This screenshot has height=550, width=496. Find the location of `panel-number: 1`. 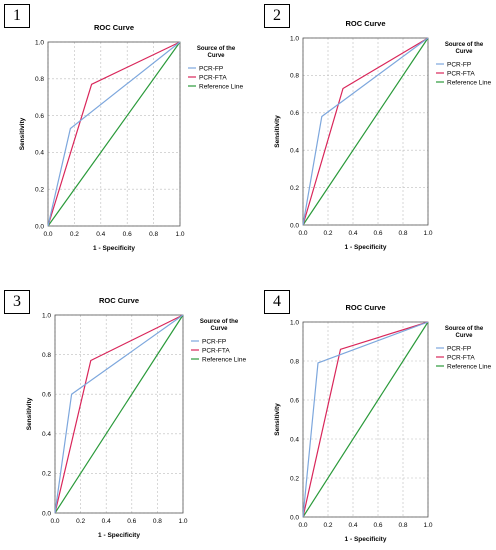

panel-number: 1 is located at coordinates (17, 16).